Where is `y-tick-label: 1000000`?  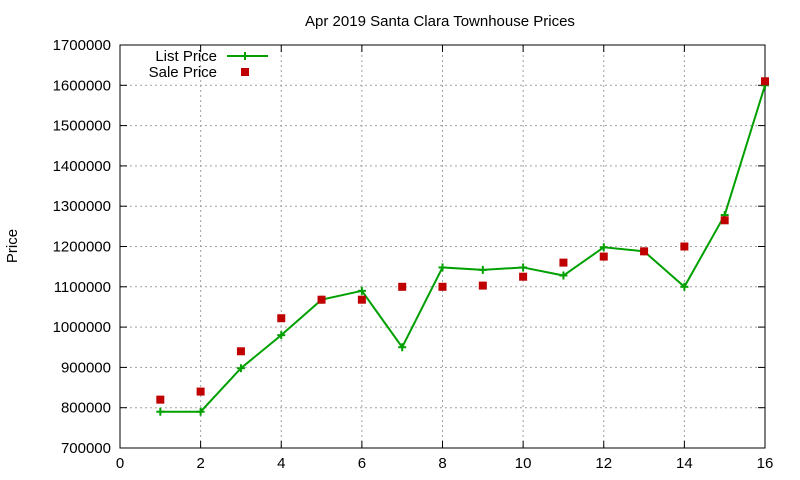
y-tick-label: 1000000 is located at coordinates (82, 327).